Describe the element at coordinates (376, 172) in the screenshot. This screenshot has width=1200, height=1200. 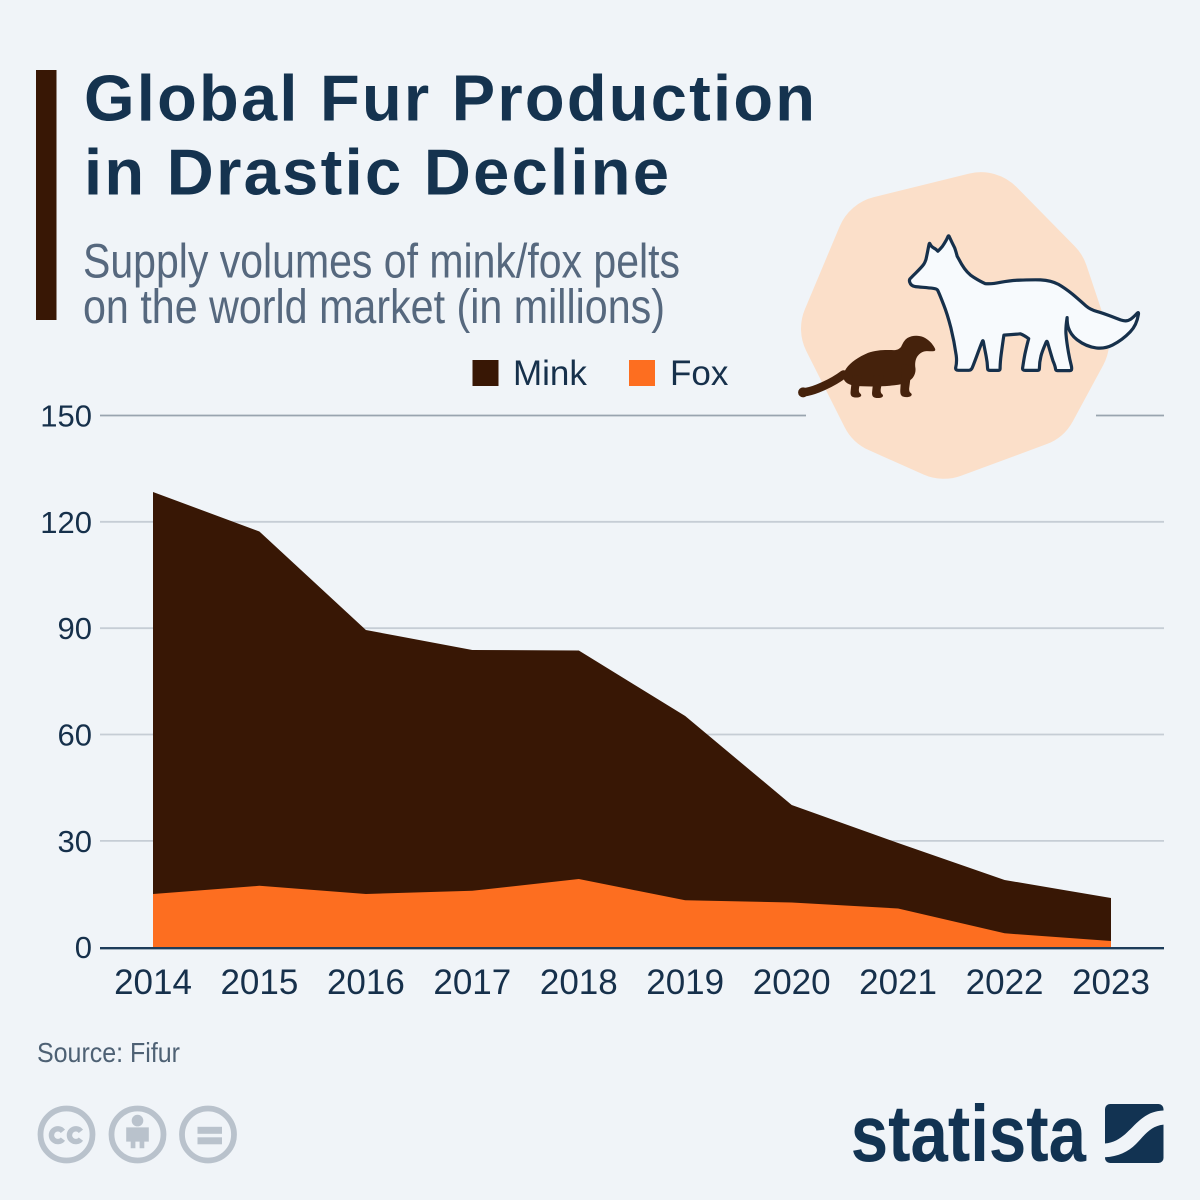
I see `svg-text: in Drastic Decline` at that location.